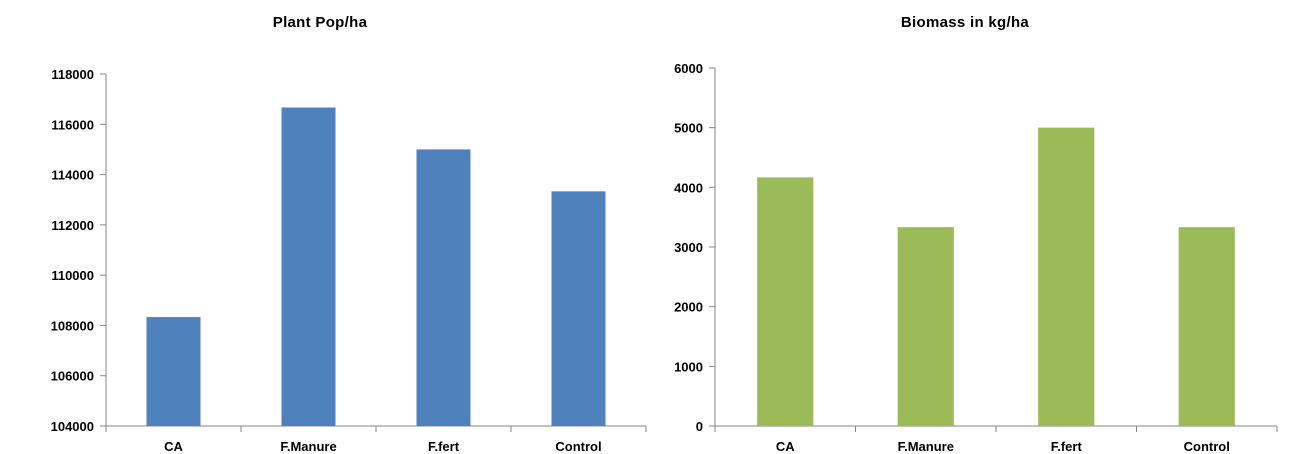  What do you see at coordinates (688, 68) in the screenshot?
I see `y-tick-label: 6000` at bounding box center [688, 68].